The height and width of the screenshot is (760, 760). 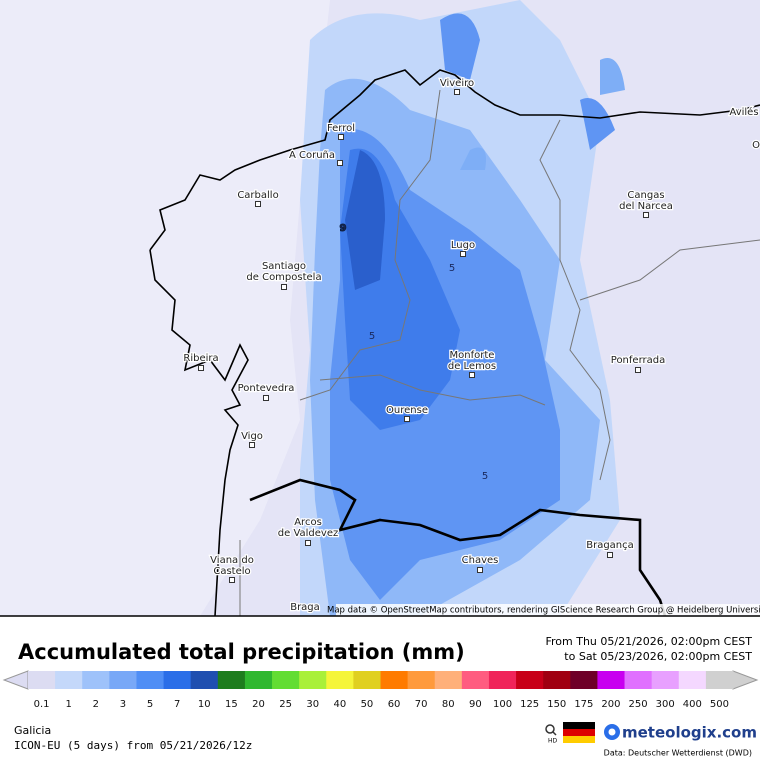 I want to click on city-label: Cangas, so click(x=645, y=195).